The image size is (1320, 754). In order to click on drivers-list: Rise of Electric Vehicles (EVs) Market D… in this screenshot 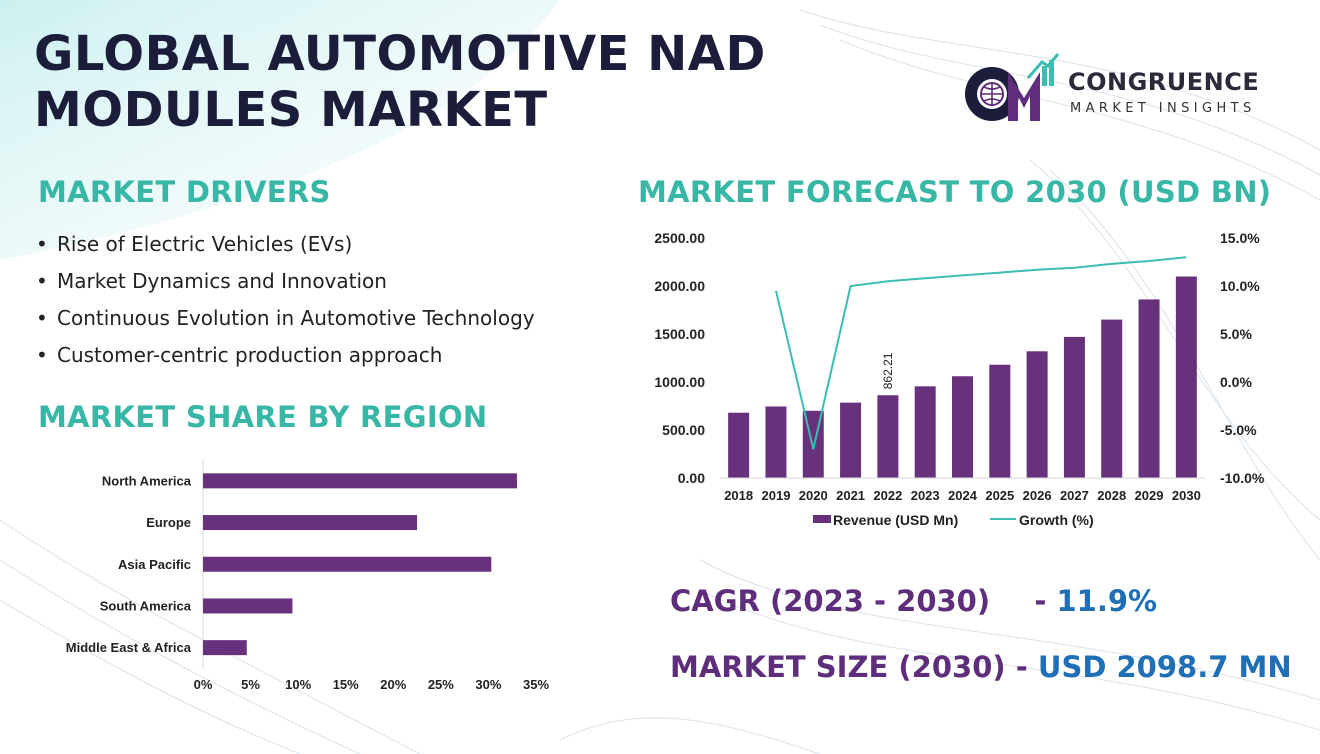, I will do `click(285, 304)`.